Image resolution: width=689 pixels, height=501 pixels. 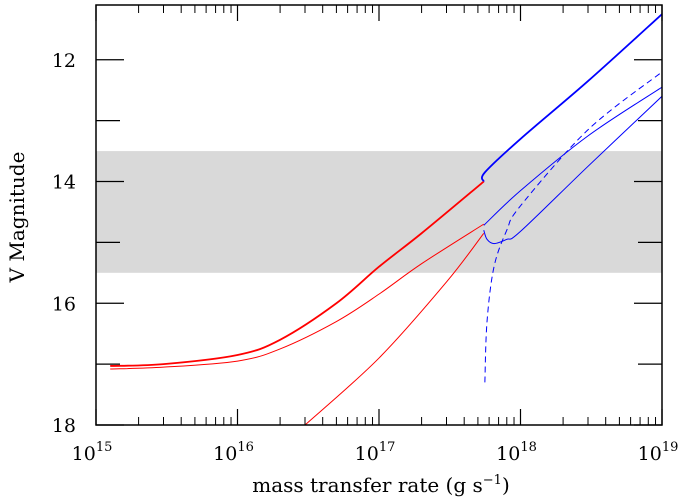 What do you see at coordinates (64, 426) in the screenshot?
I see `y-tick-label: 18` at bounding box center [64, 426].